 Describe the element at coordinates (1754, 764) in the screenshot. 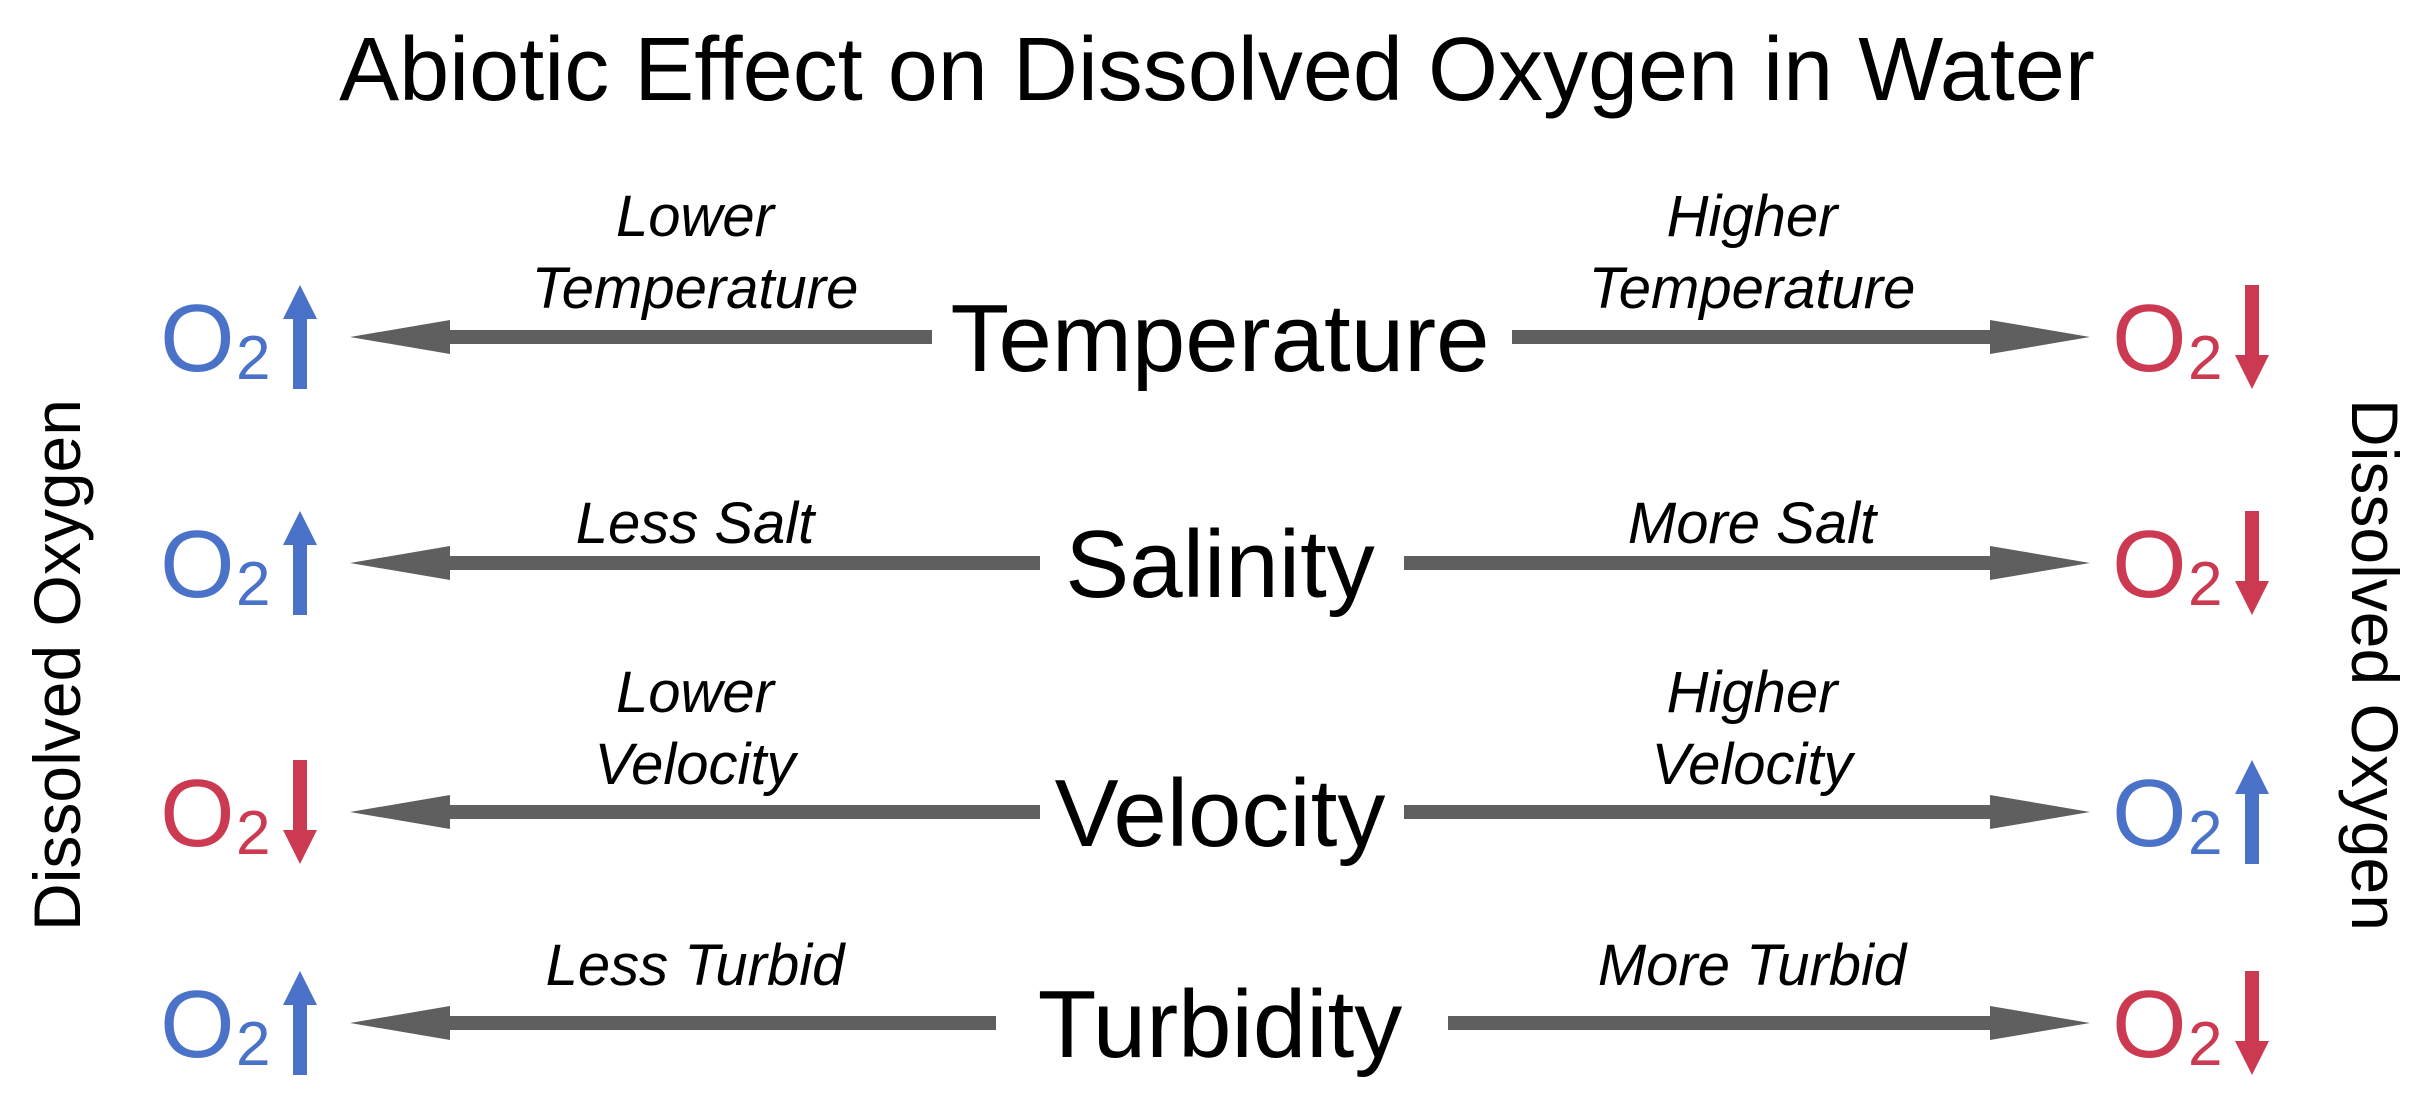

I see `right-condition-label: Velocity` at that location.